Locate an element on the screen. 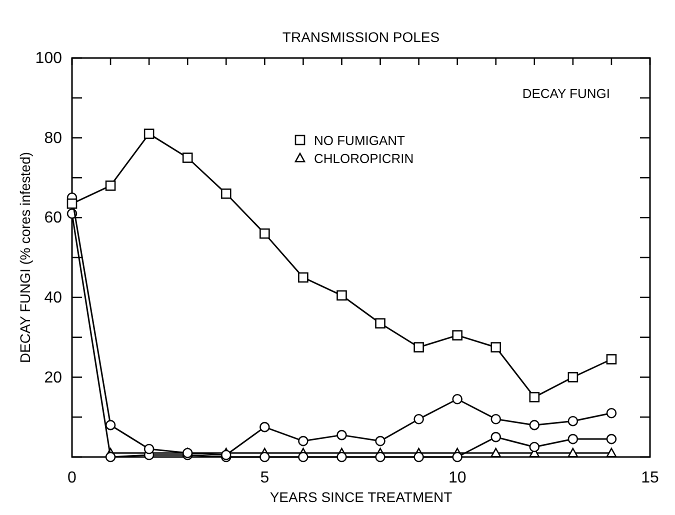 The height and width of the screenshot is (515, 675). y-tick-label: 60 is located at coordinates (53, 218).